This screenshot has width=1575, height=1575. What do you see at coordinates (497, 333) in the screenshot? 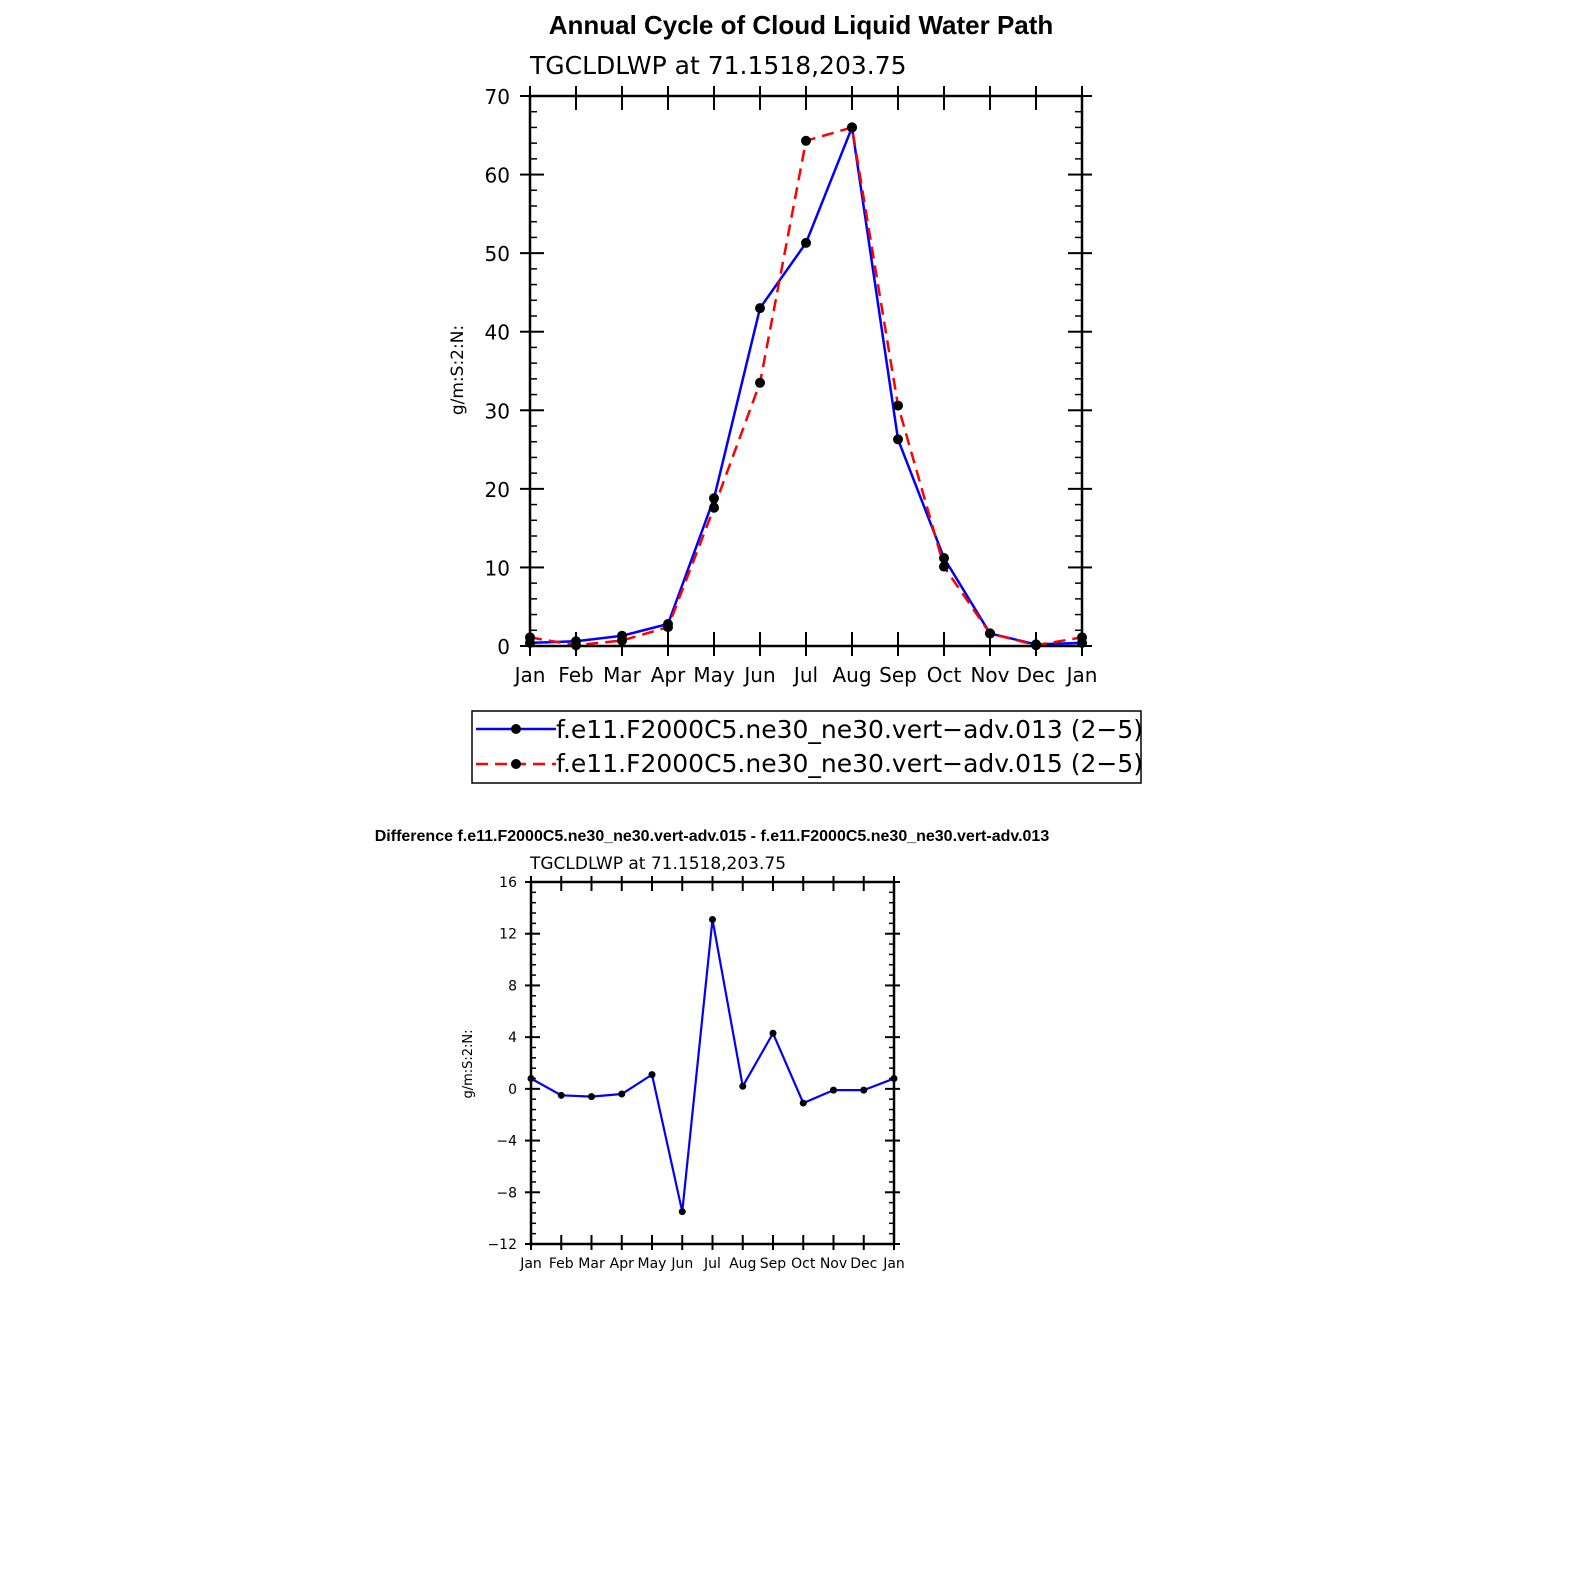
I see `y-tick-label: 40` at bounding box center [497, 333].